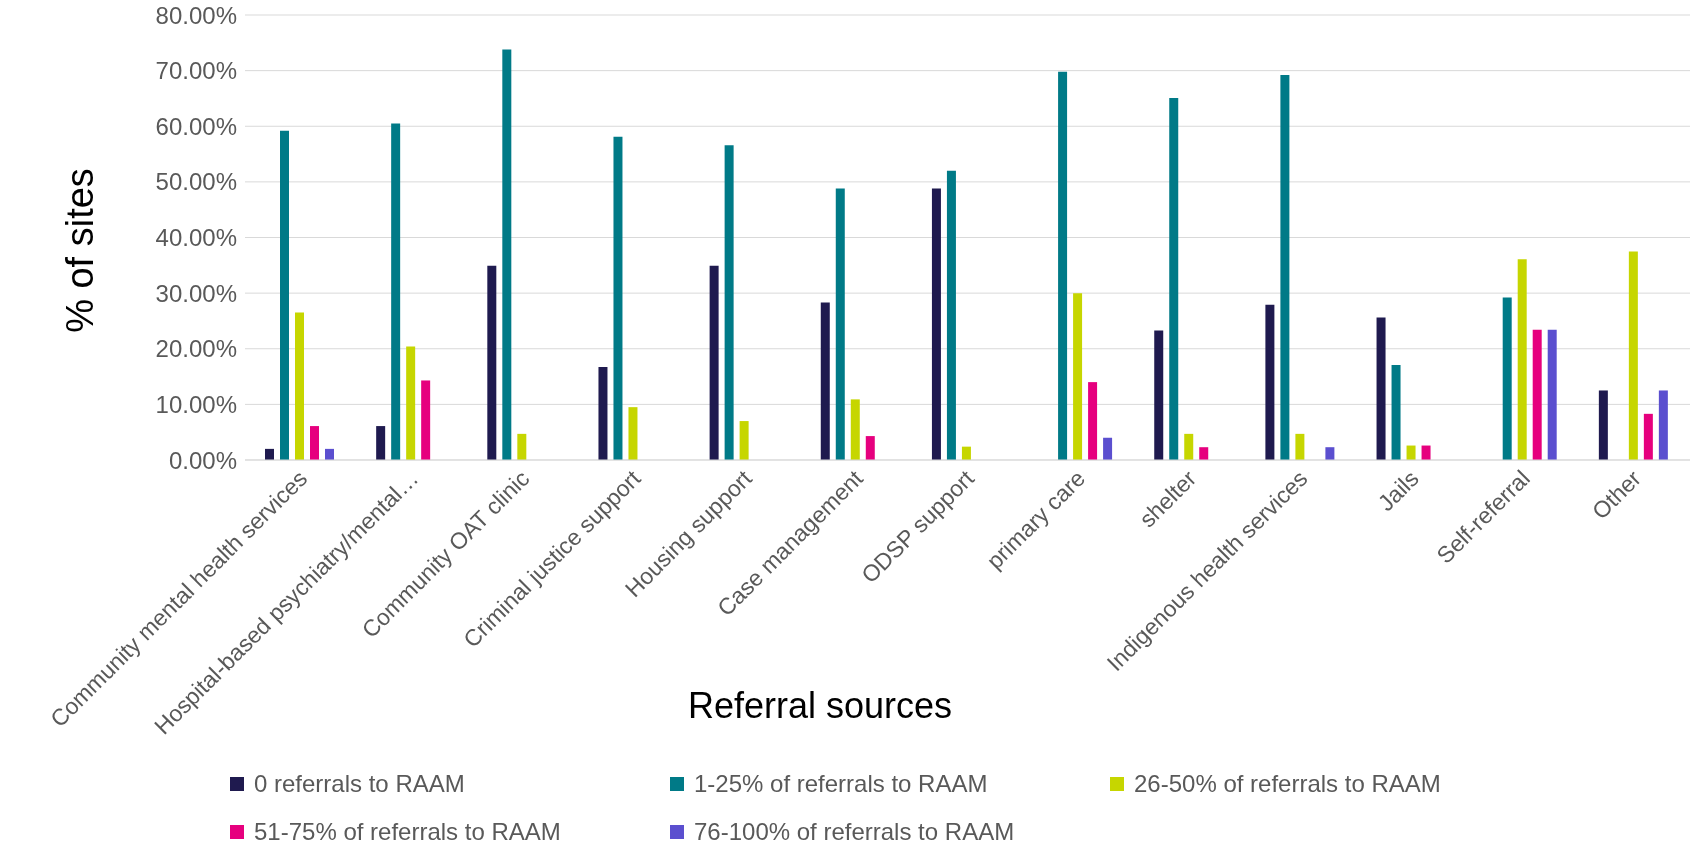 Image resolution: width=1695 pixels, height=858 pixels. Describe the element at coordinates (196, 71) in the screenshot. I see `y-tick-label: 70.00%` at that location.